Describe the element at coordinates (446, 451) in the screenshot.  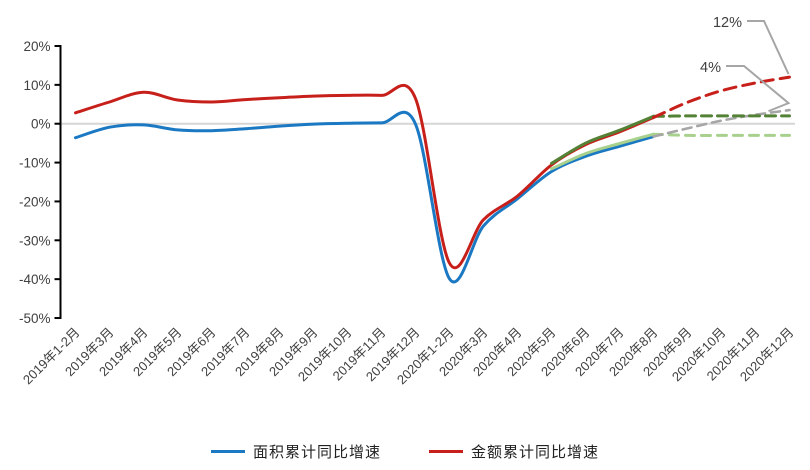
I see `legend-line-sample-amount` at that location.